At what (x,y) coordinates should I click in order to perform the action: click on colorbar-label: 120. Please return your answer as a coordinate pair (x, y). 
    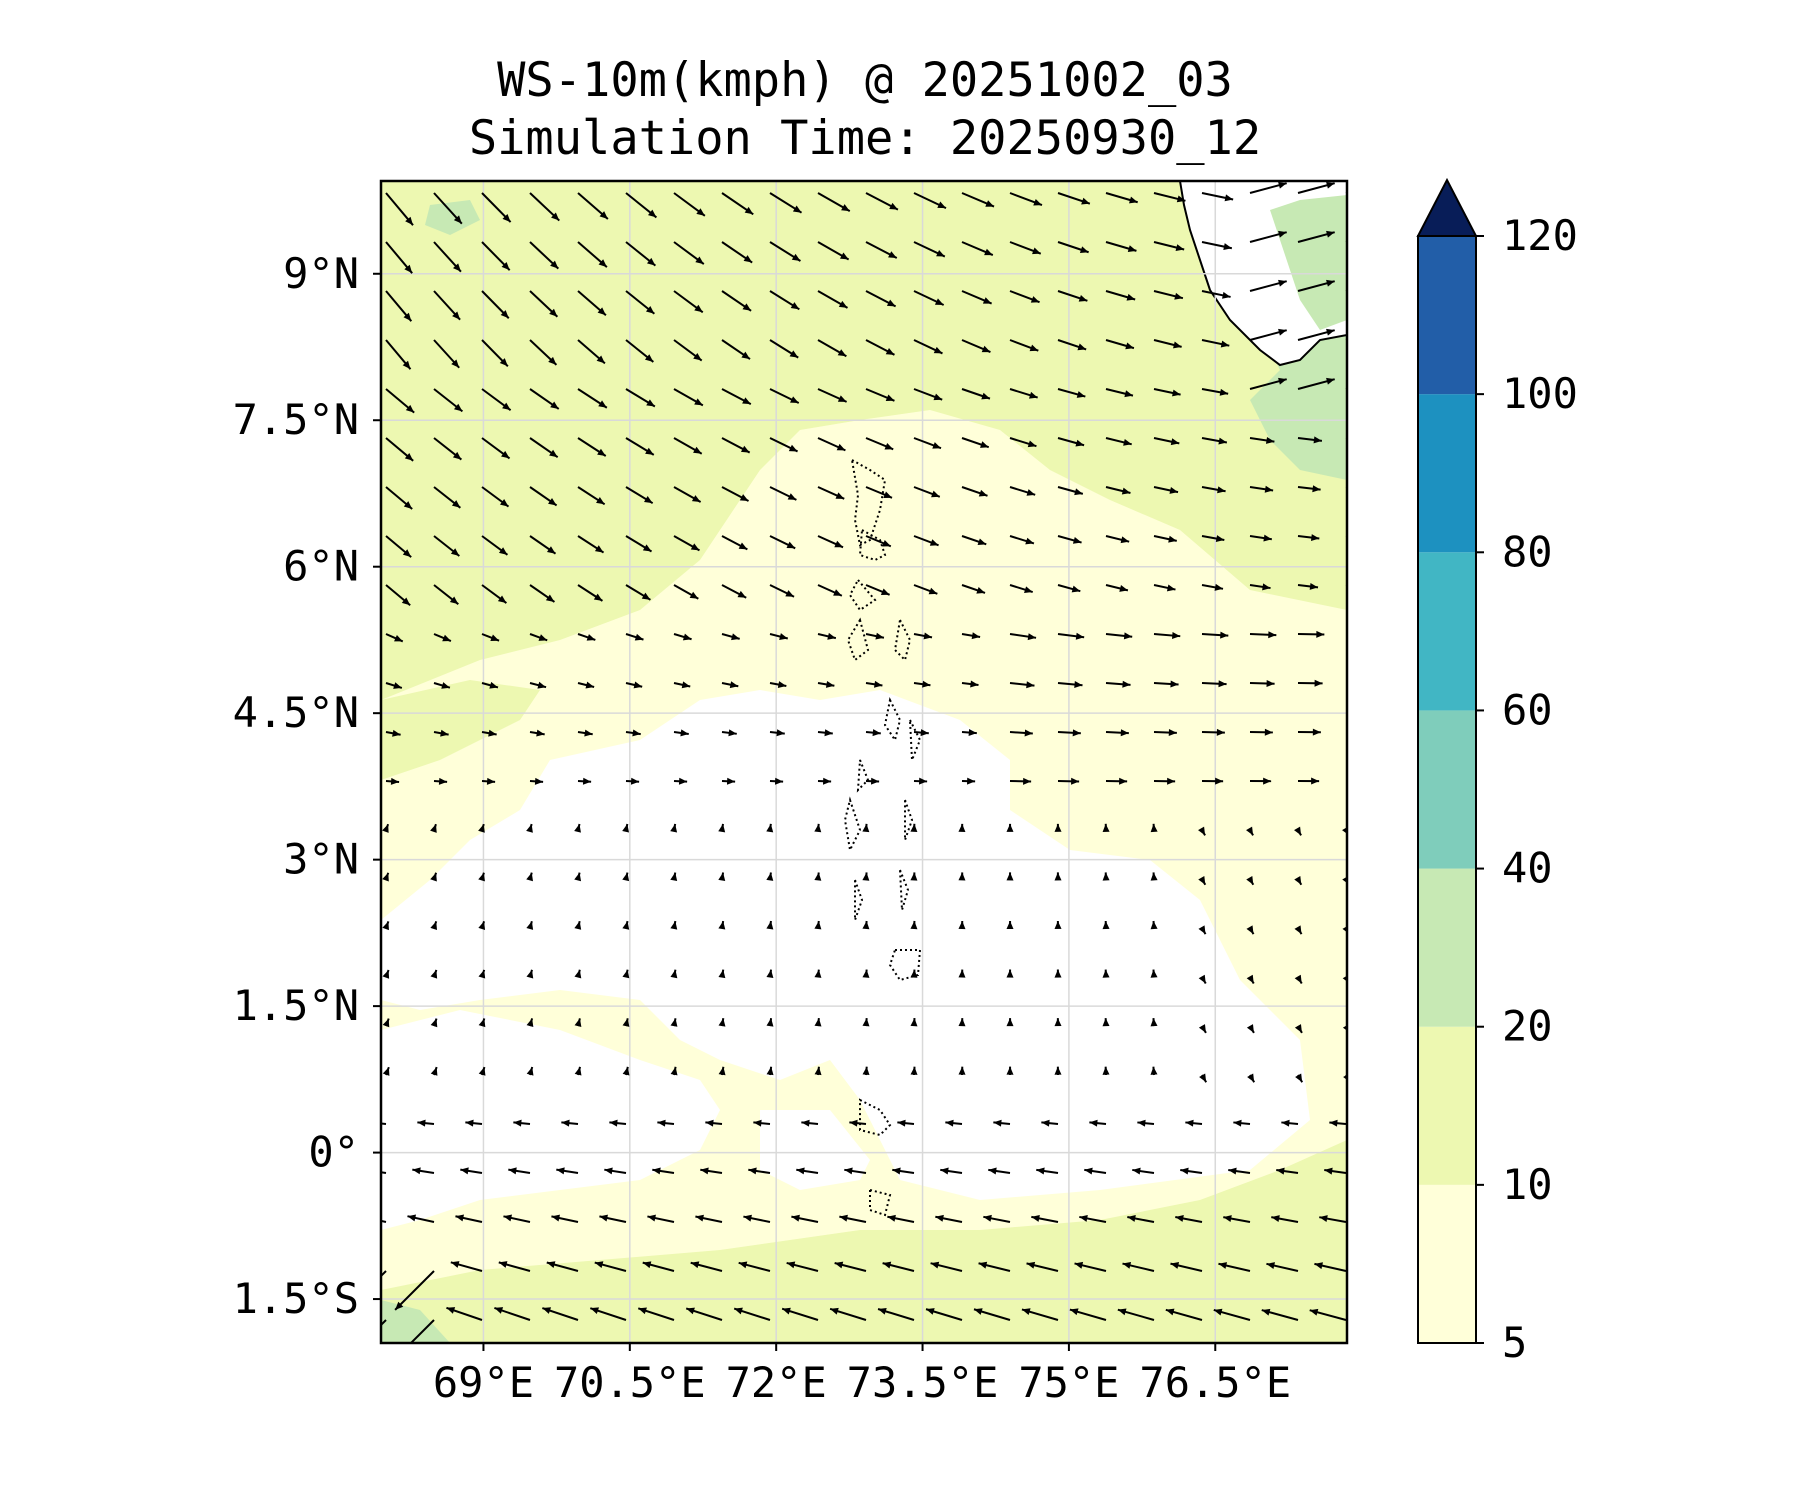
    Looking at the image, I should click on (1540, 235).